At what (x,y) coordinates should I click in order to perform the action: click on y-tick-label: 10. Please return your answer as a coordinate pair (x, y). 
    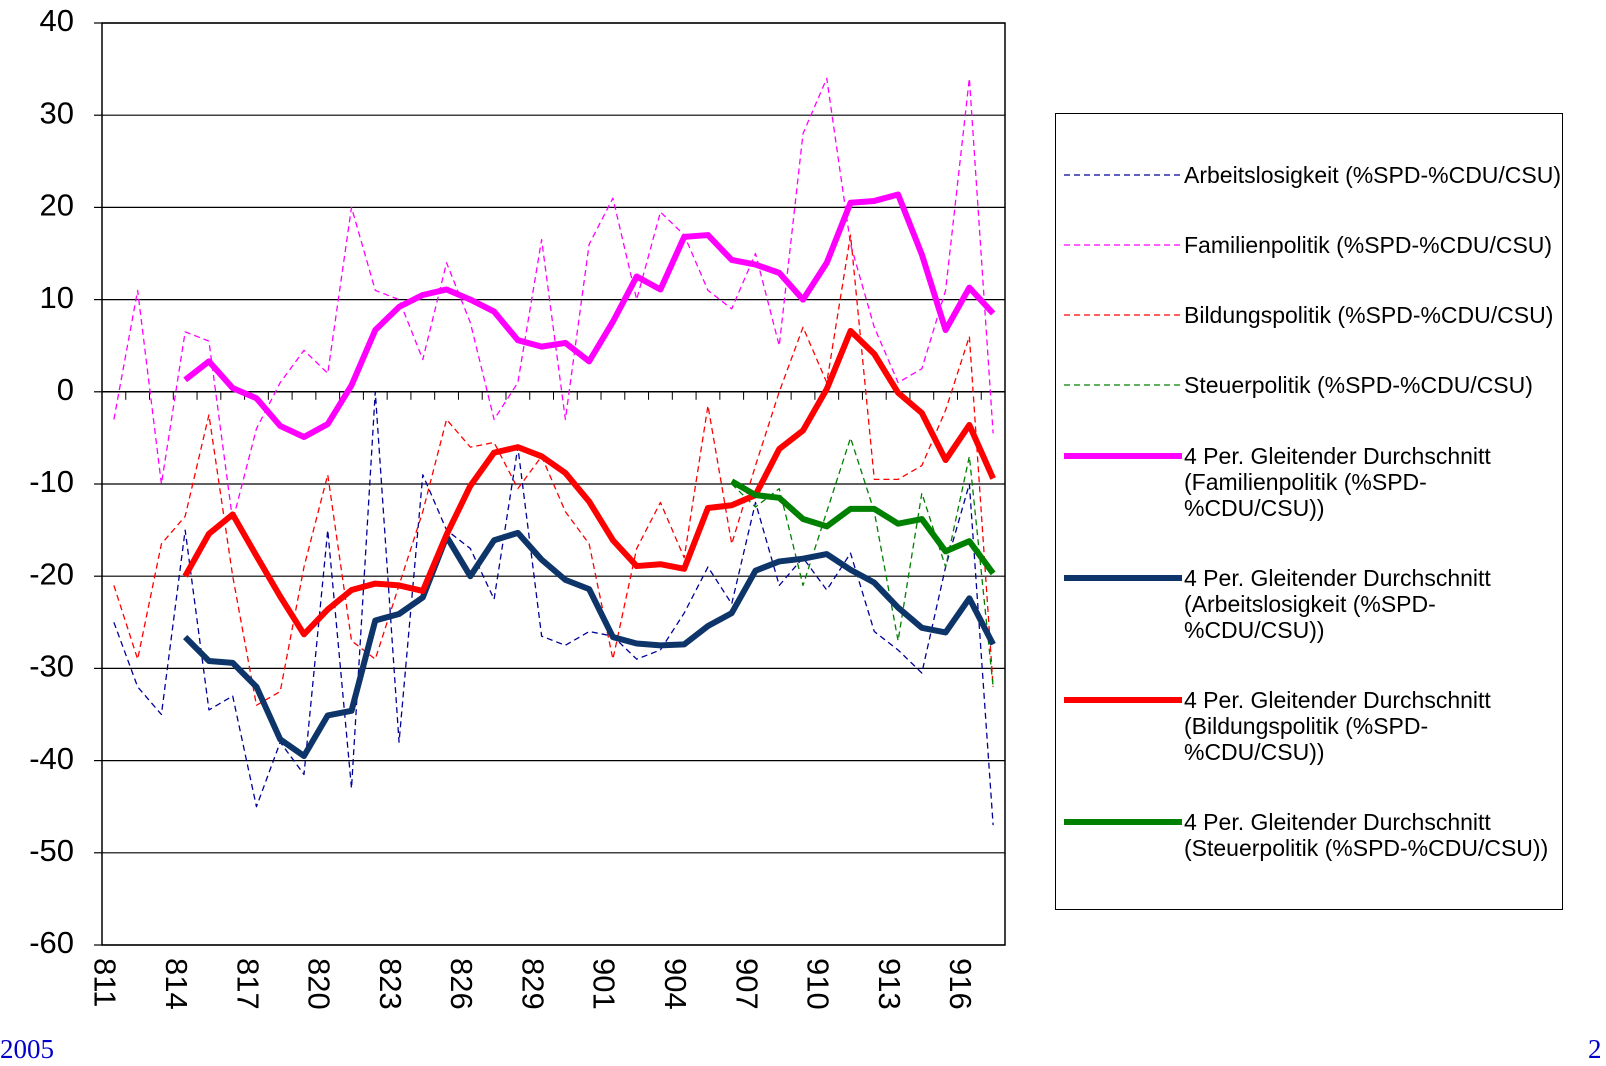
    Looking at the image, I should click on (57, 297).